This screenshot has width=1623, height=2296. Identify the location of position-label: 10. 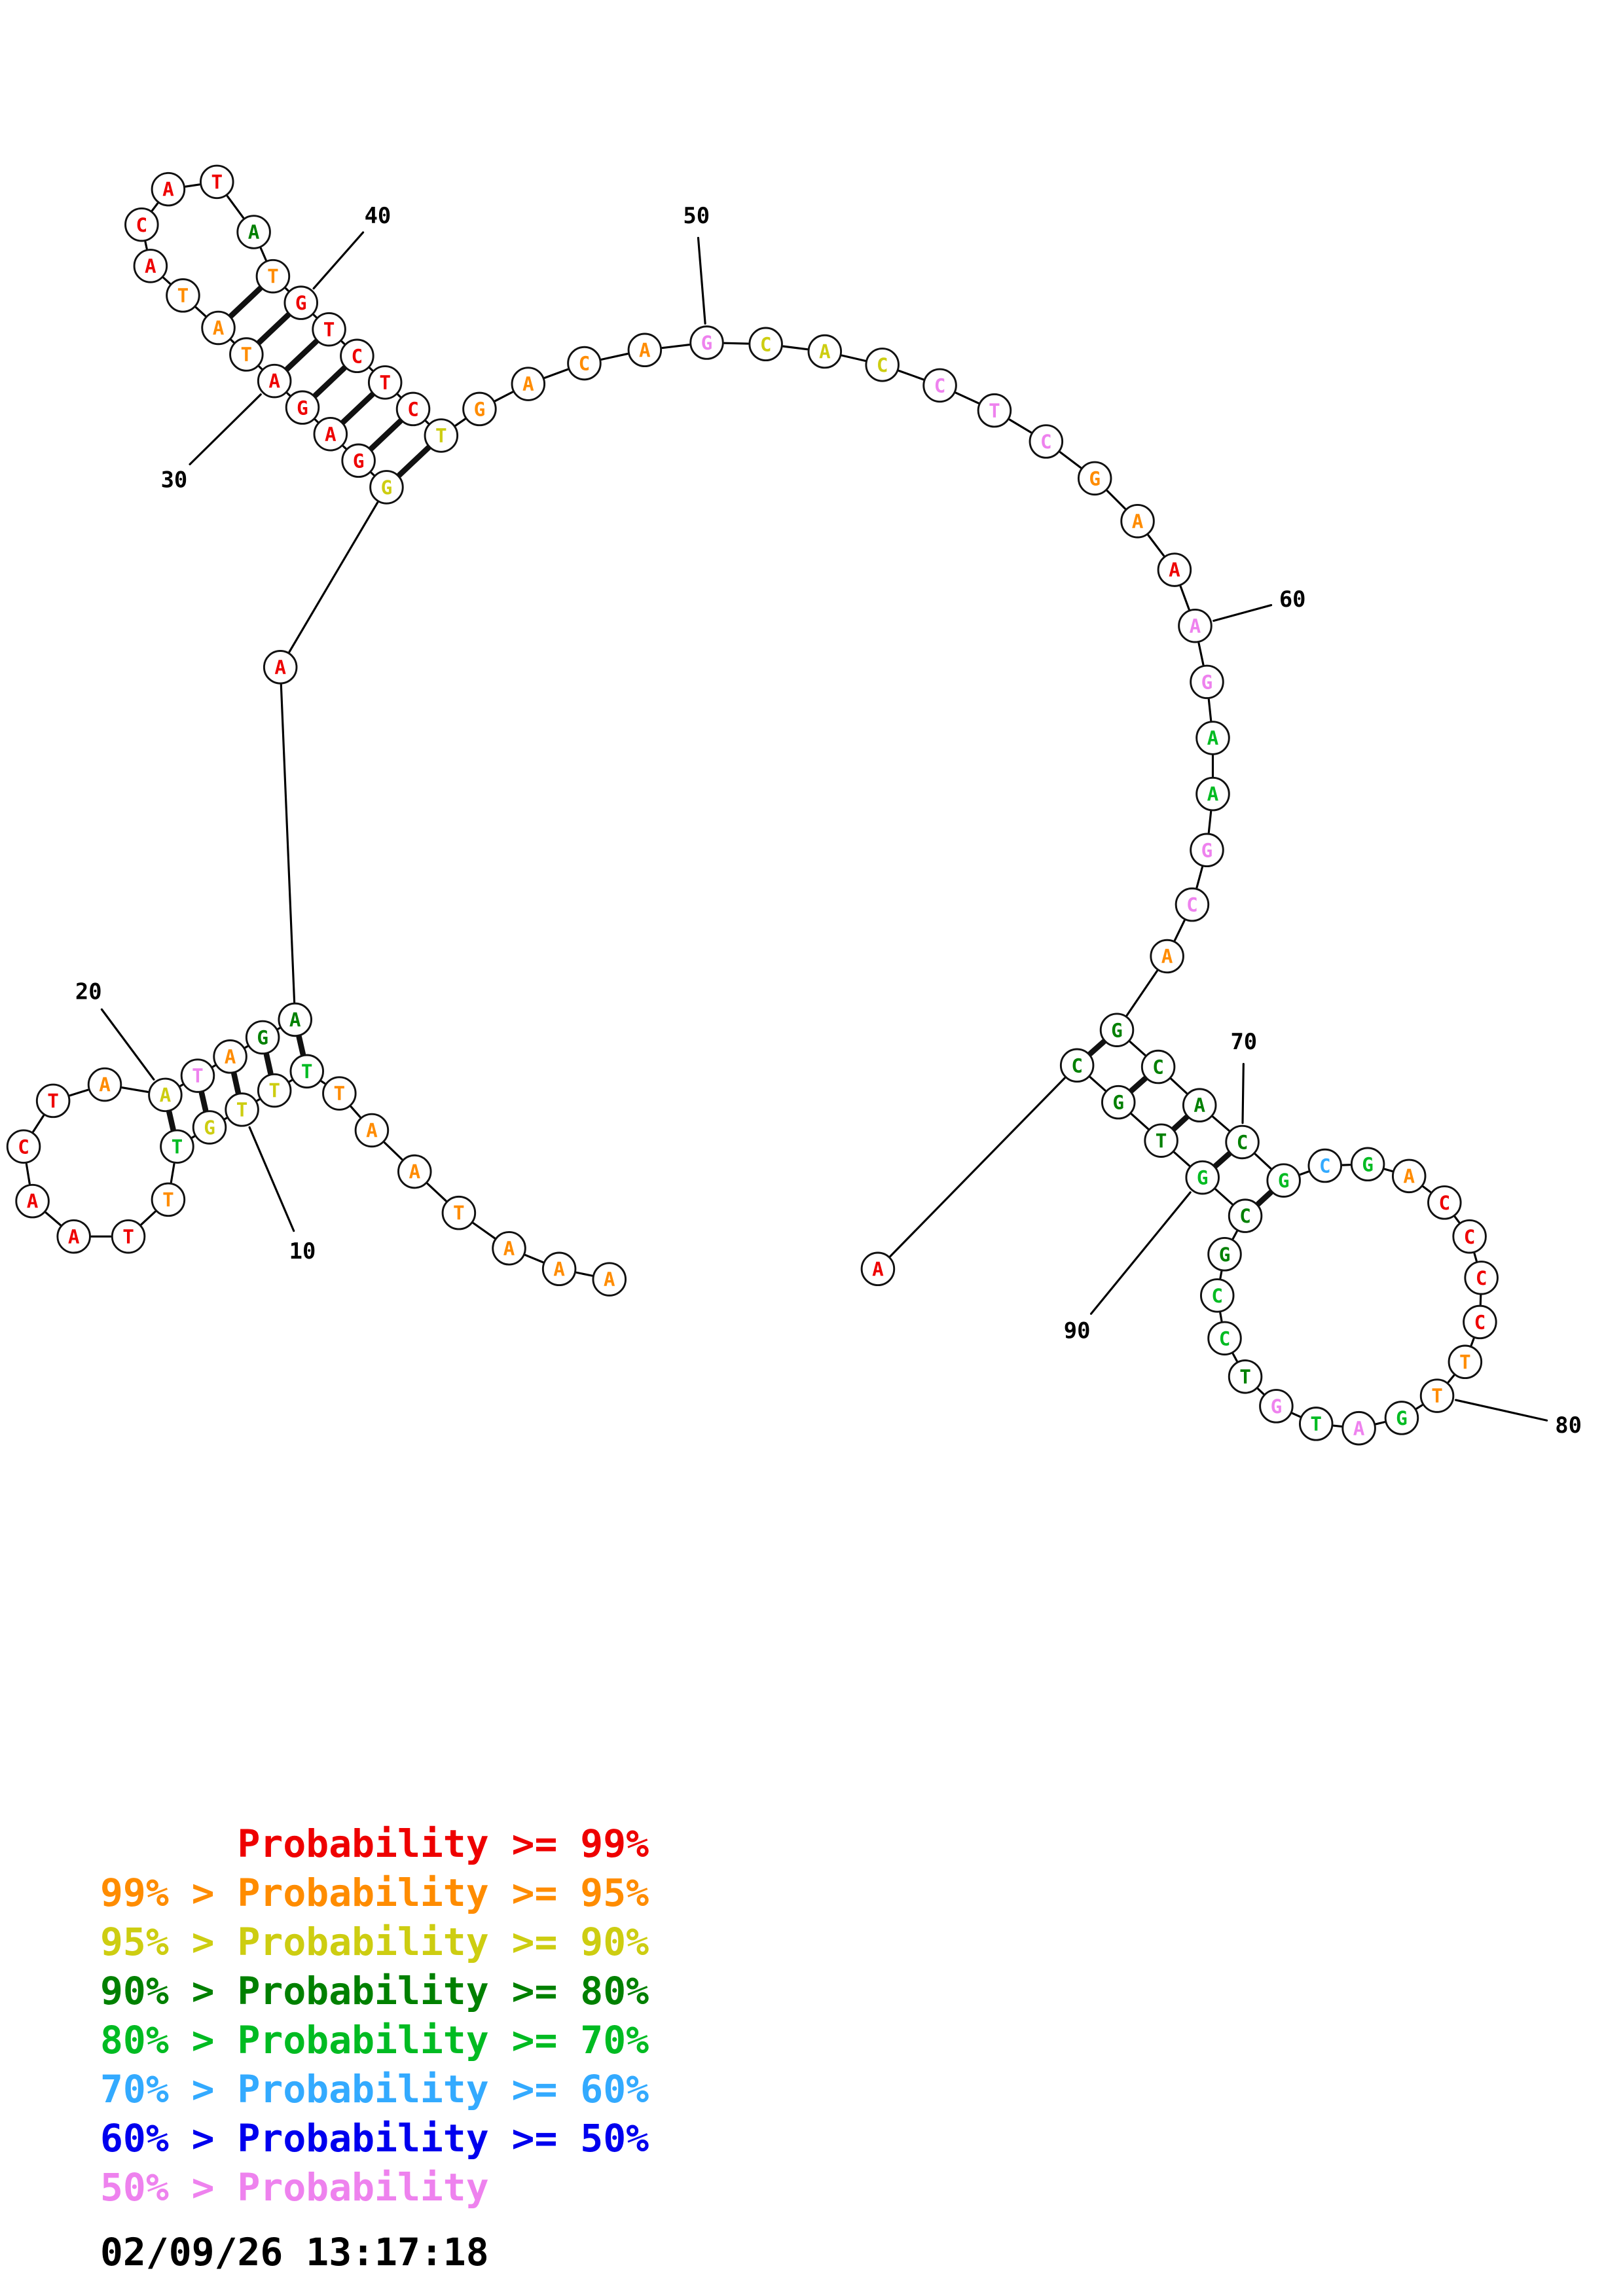
(302, 1251).